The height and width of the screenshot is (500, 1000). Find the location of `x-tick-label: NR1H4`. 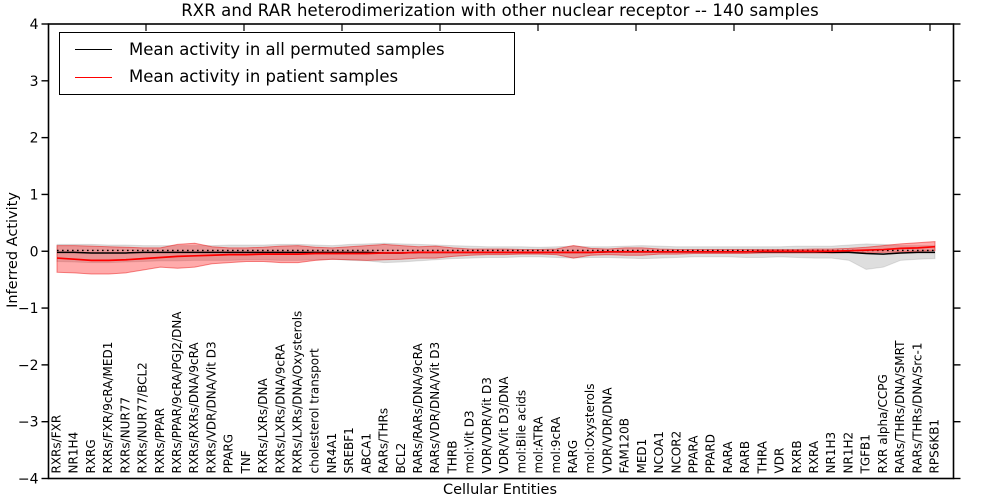

x-tick-label: NR1H4 is located at coordinates (74, 453).